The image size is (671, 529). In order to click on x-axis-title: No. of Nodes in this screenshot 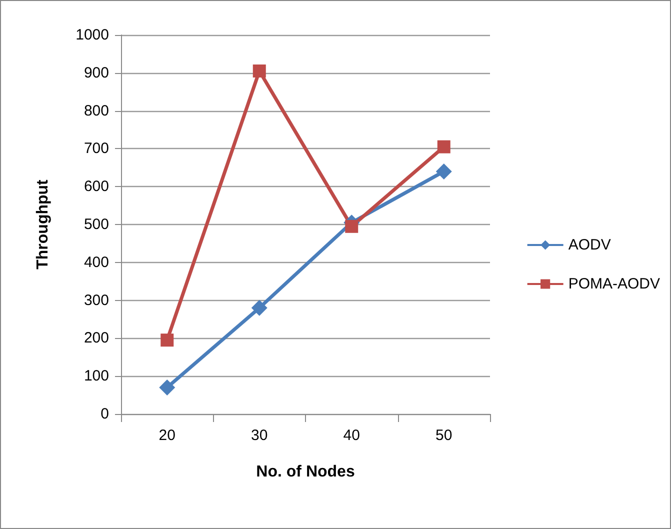, I will do `click(305, 472)`.